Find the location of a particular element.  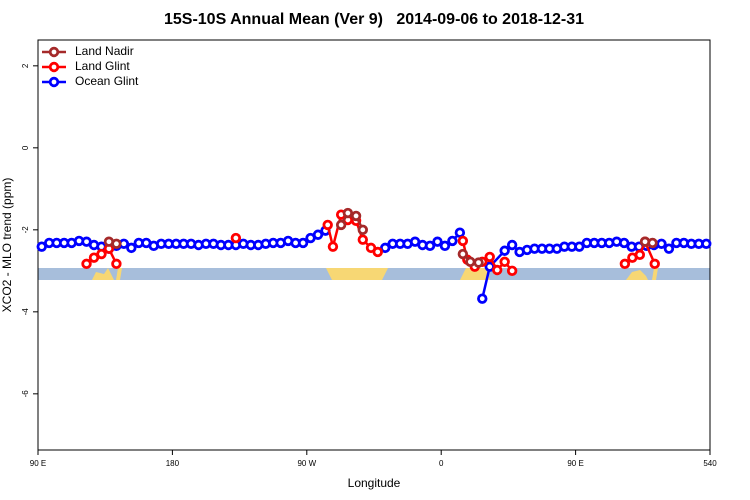

y-tick-label: -6 is located at coordinates (25, 394).